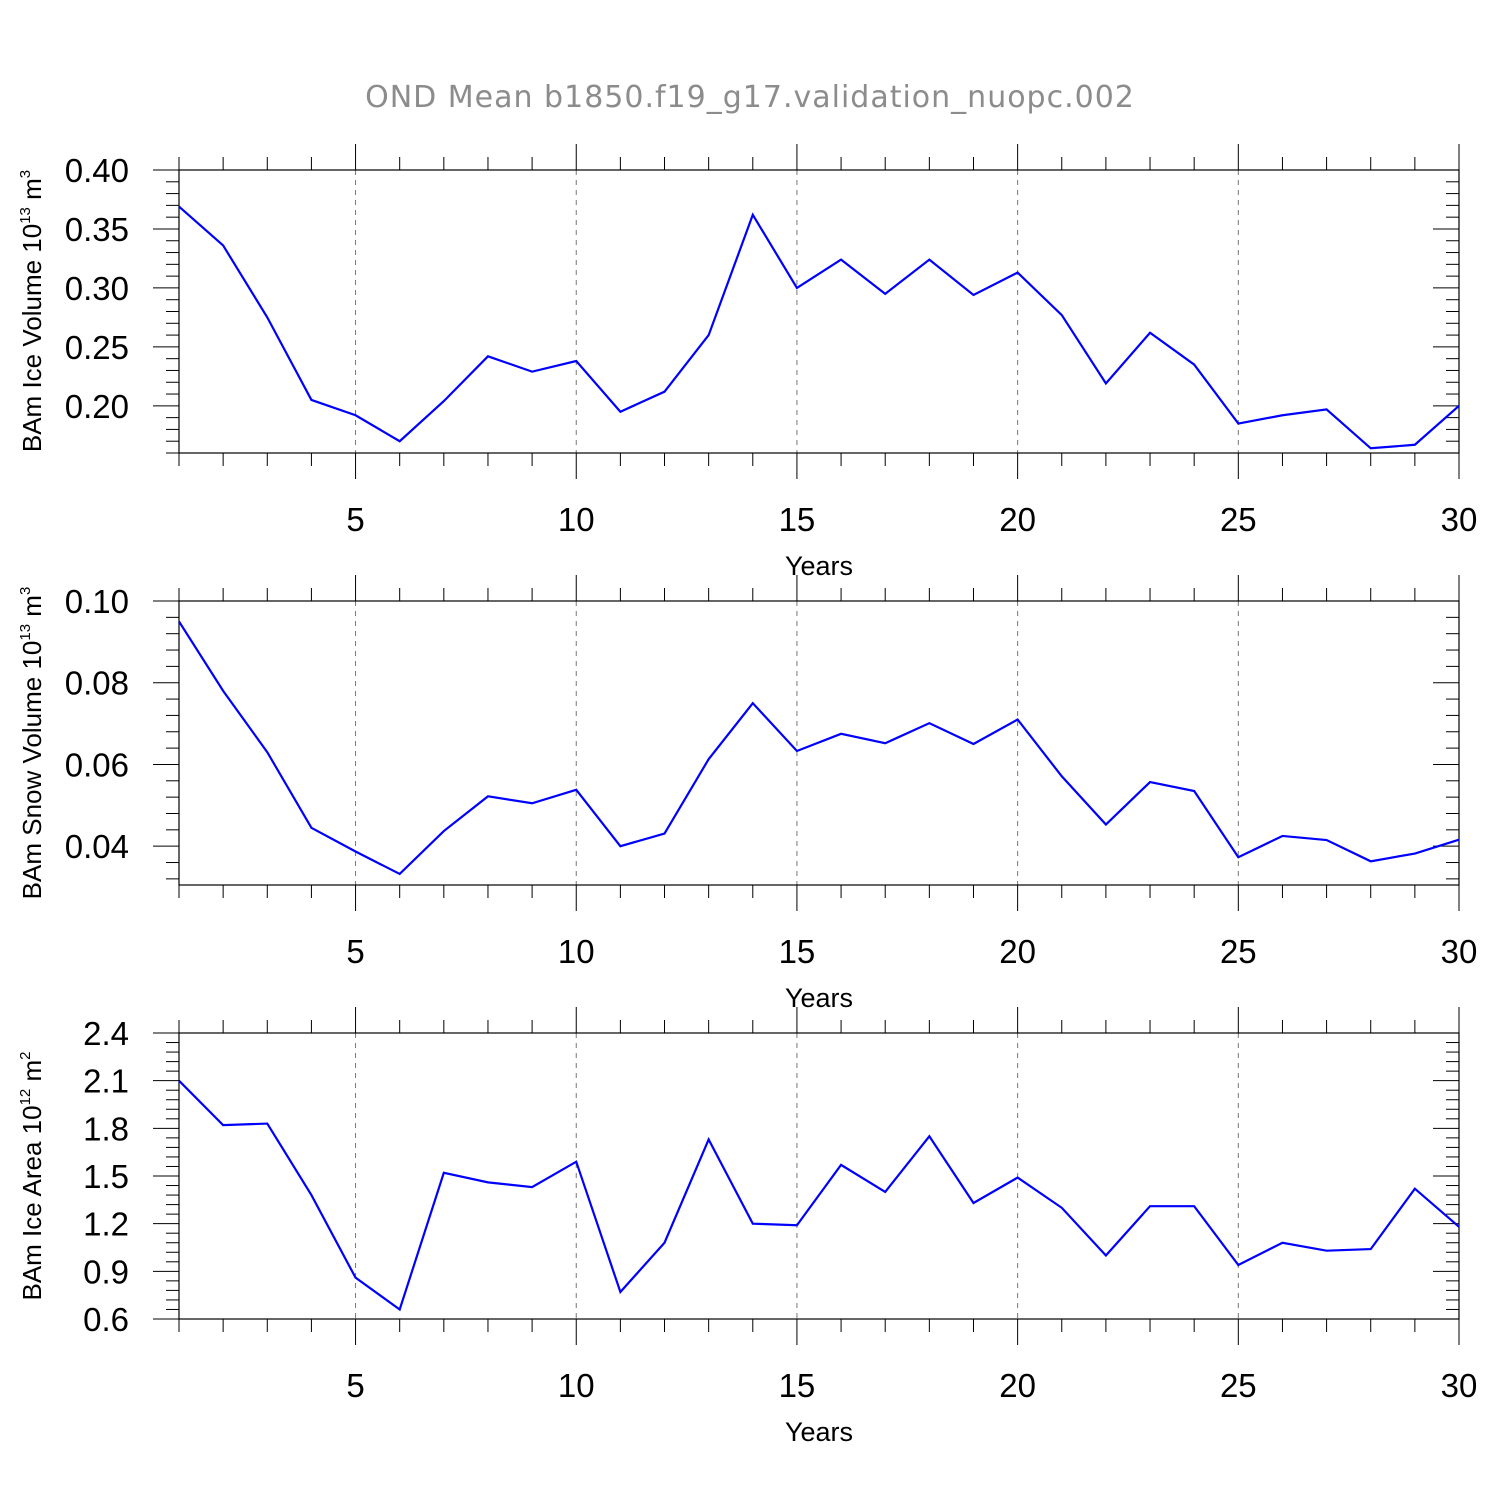 This screenshot has width=1500, height=1500. What do you see at coordinates (97, 347) in the screenshot?
I see `y-tick-label: 0.25` at bounding box center [97, 347].